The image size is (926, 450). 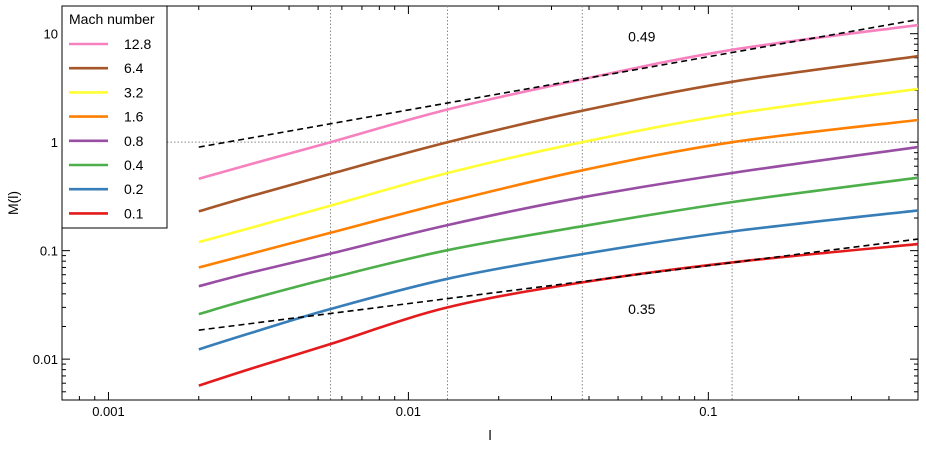 I want to click on y-axis-label: M(l), so click(x=13, y=203).